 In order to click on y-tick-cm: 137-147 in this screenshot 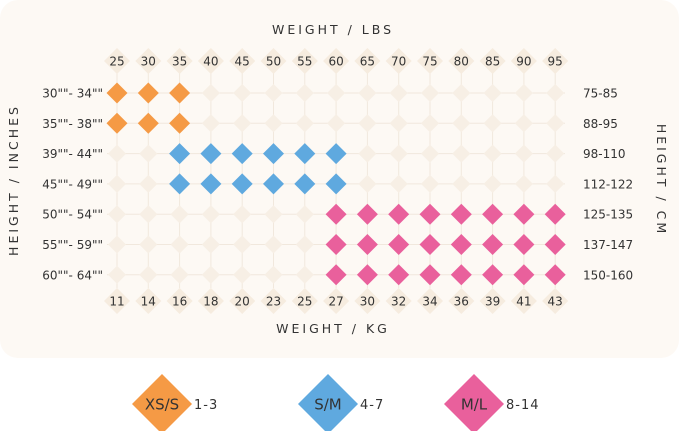, I will do `click(608, 245)`.